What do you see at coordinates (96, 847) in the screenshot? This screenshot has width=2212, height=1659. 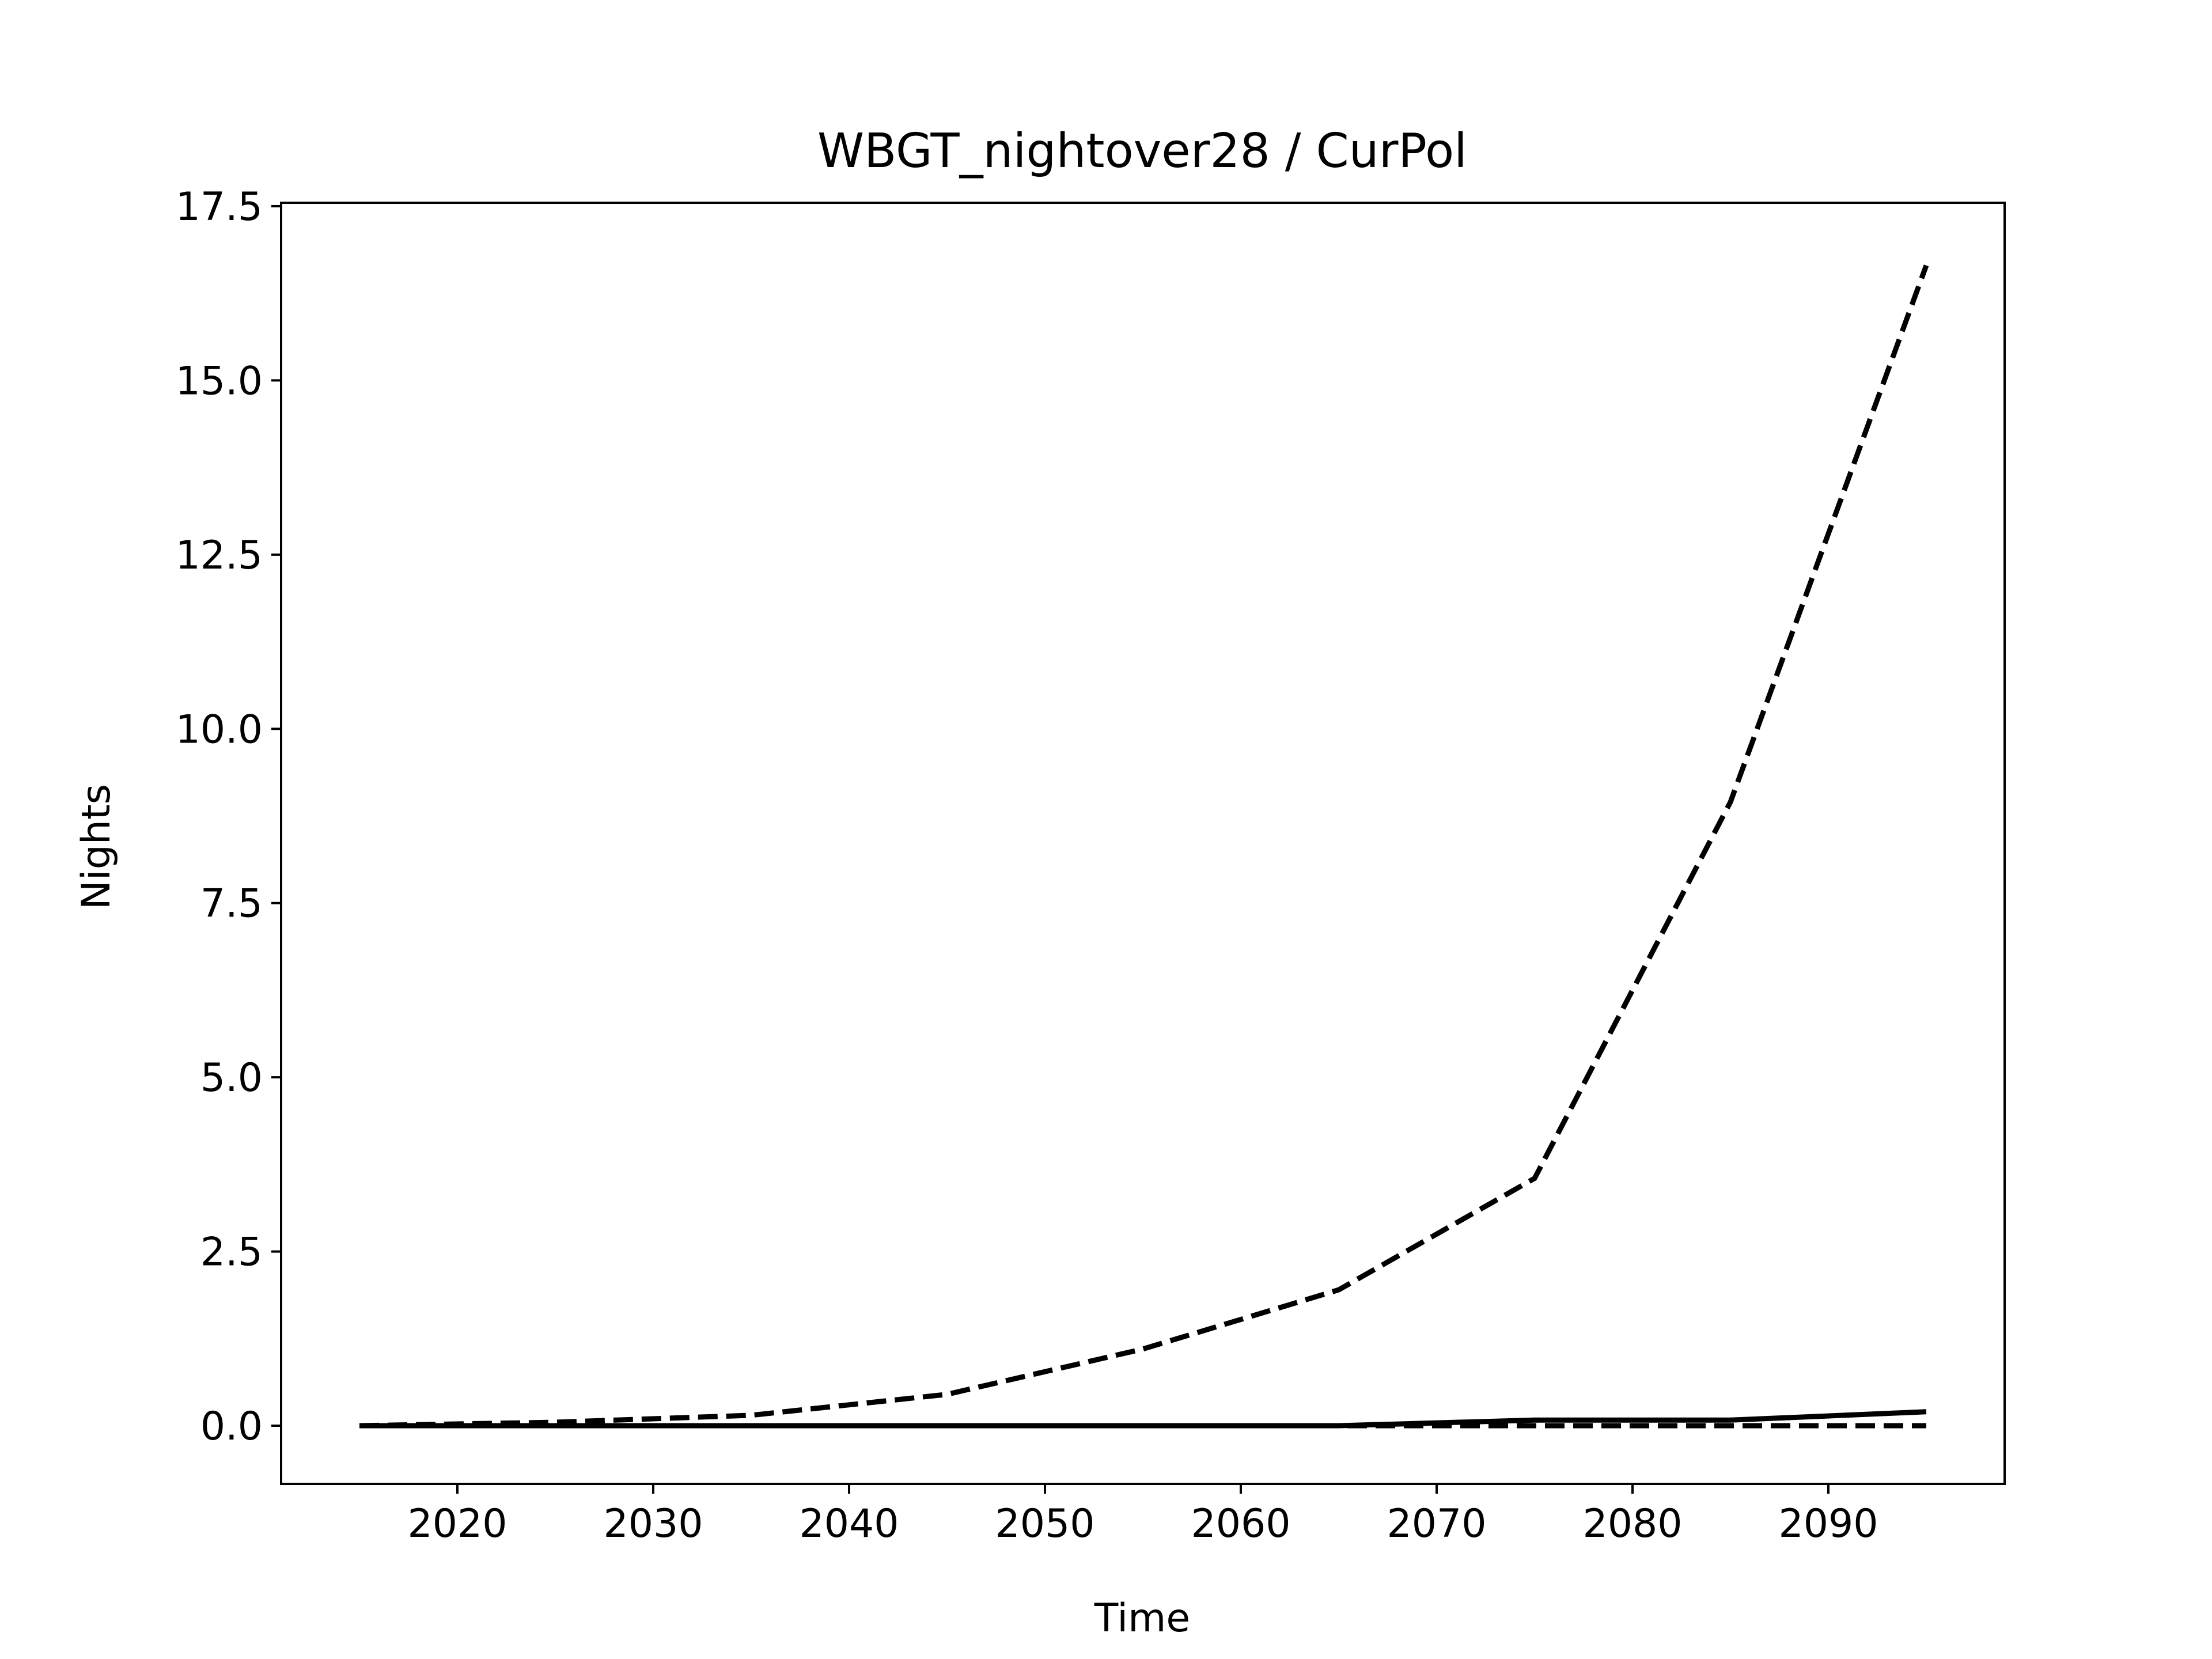 I see `y-axis-label: Nights` at bounding box center [96, 847].